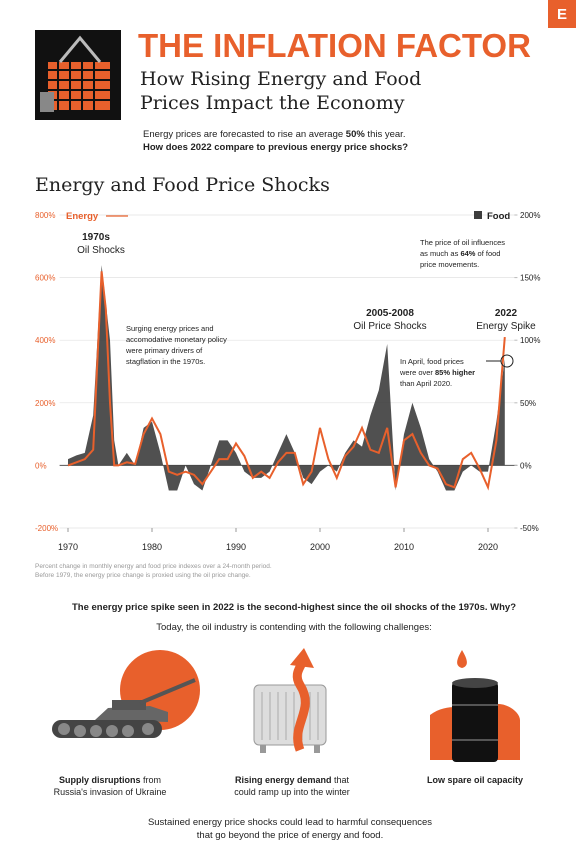 This screenshot has height=858, width=576. What do you see at coordinates (462, 242) in the screenshot?
I see `note: The price of oil influences` at bounding box center [462, 242].